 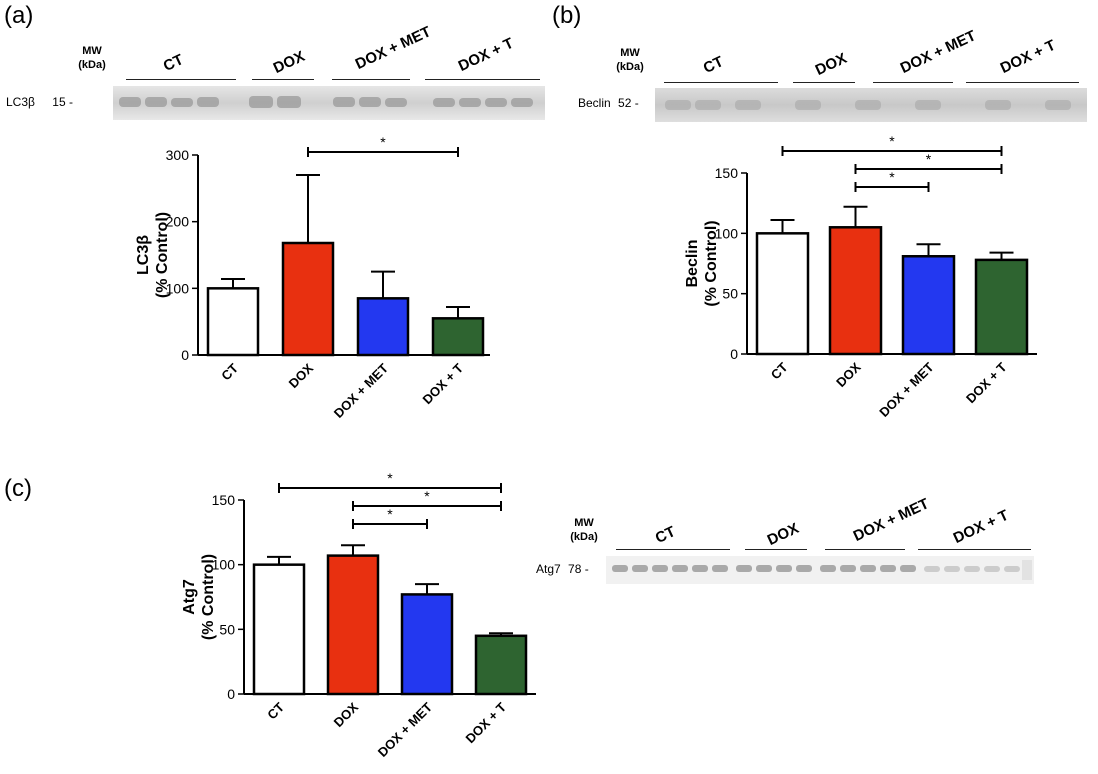 I want to click on blot-group-a-1: DOX, so click(x=289, y=62).